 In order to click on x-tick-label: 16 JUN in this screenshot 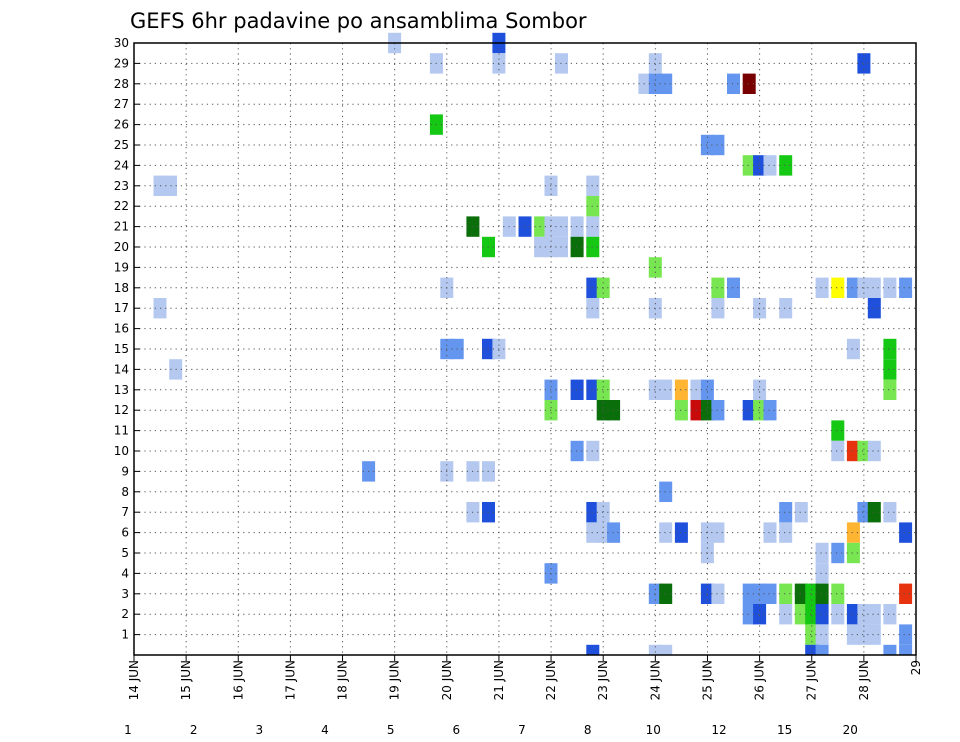, I will do `click(238, 680)`.